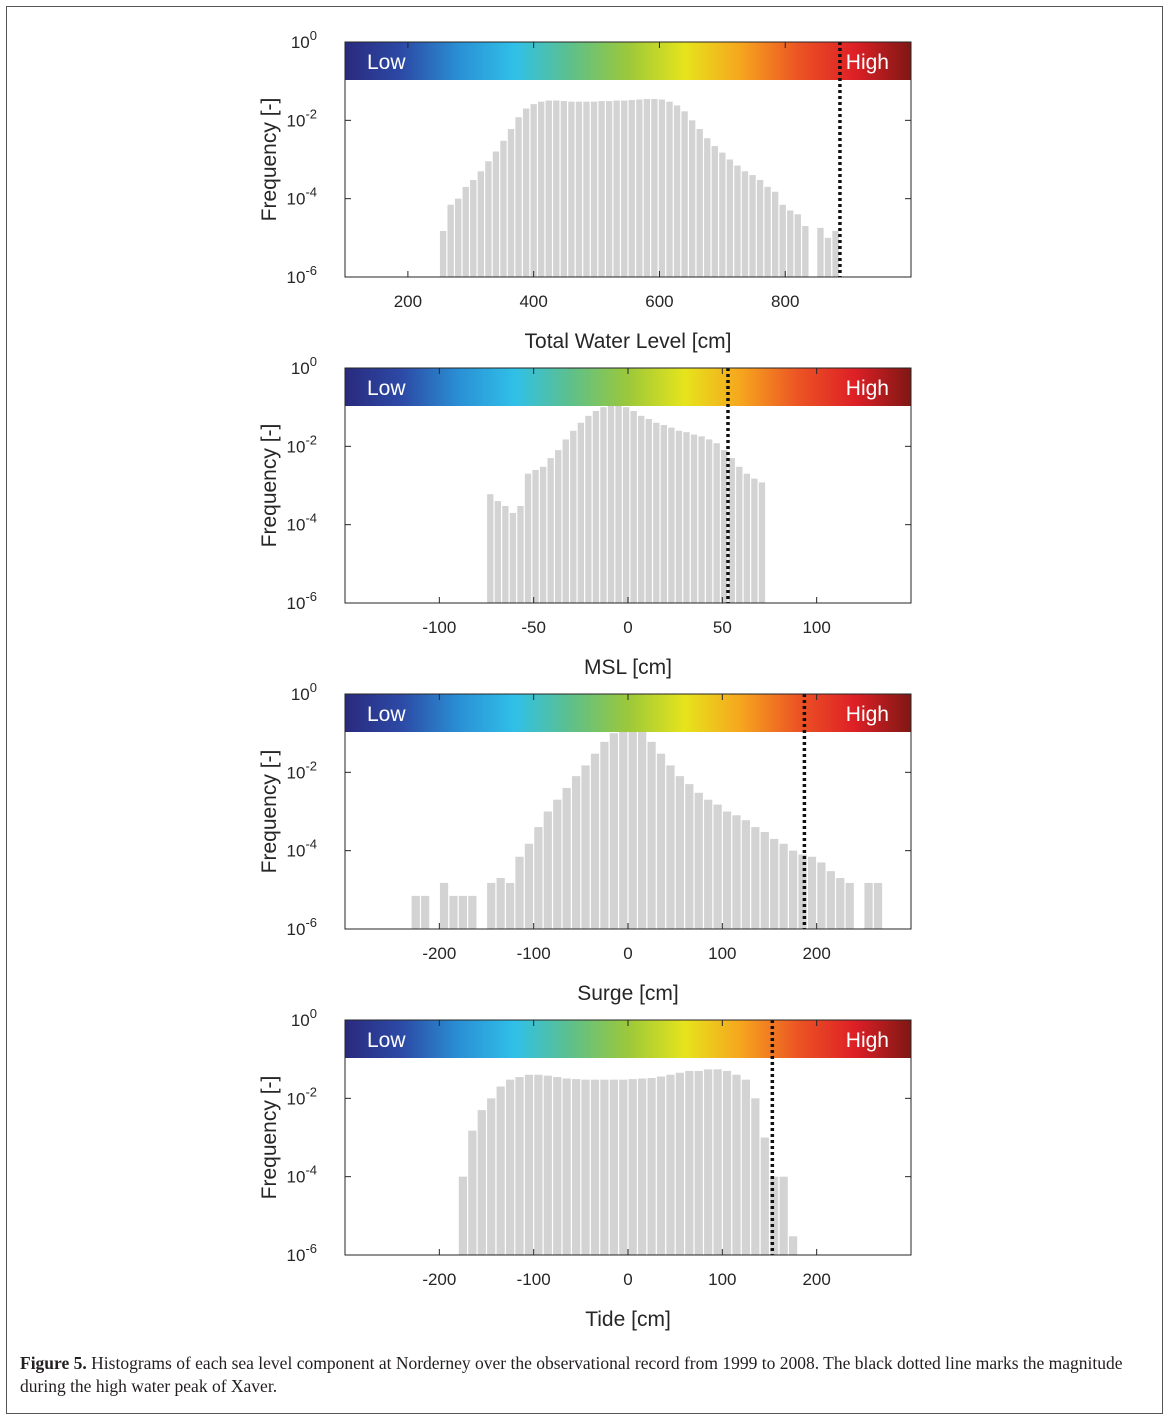 The image size is (1171, 1422). Describe the element at coordinates (302, 601) in the screenshot. I see `y-tick-label: 10-6` at that location.